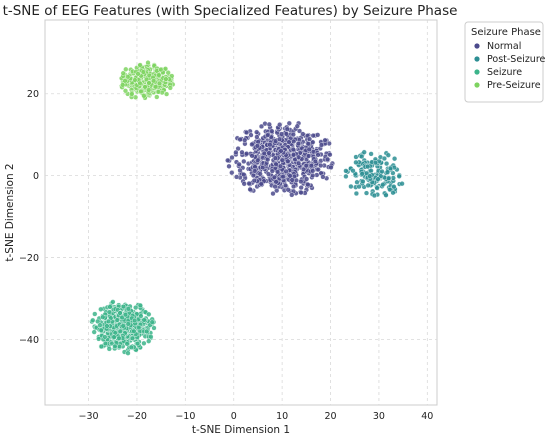 The width and height of the screenshot is (550, 439). Describe the element at coordinates (29, 340) in the screenshot. I see `y-tick-label: −40` at that location.